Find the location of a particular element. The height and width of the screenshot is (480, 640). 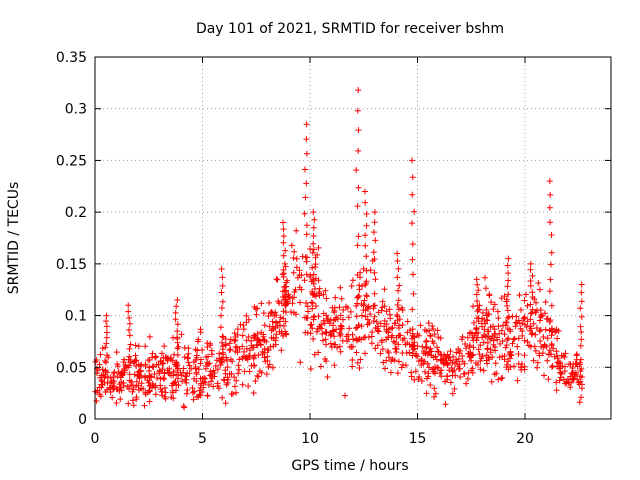

x-axis-label: GPS time / hours is located at coordinates (349, 466).